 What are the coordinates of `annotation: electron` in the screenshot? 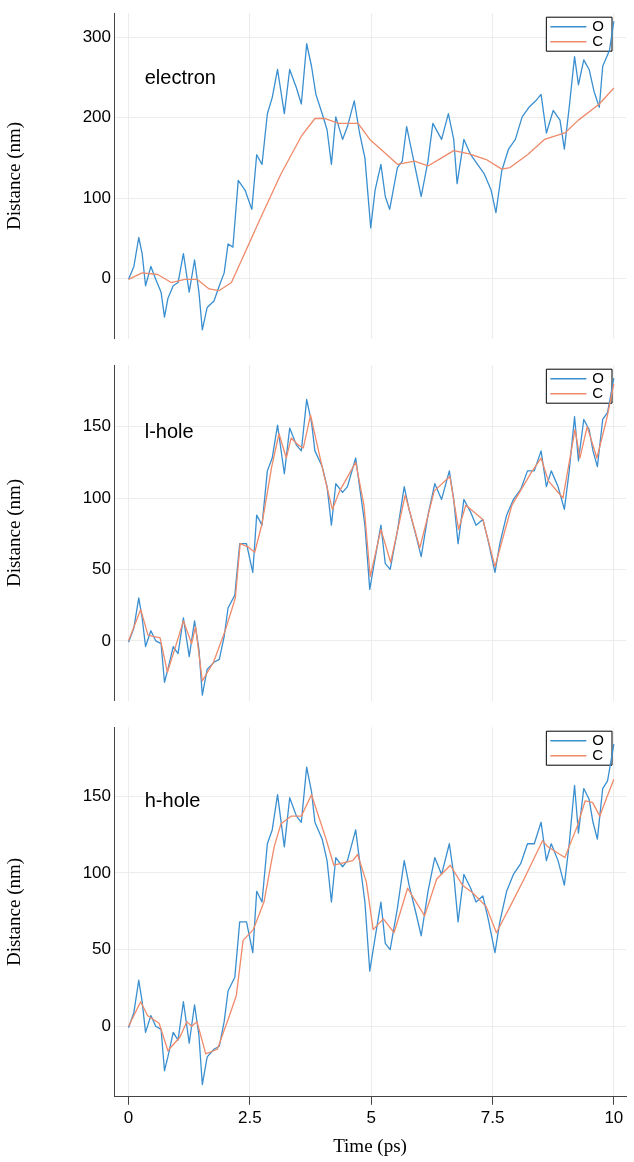 It's located at (180, 76).